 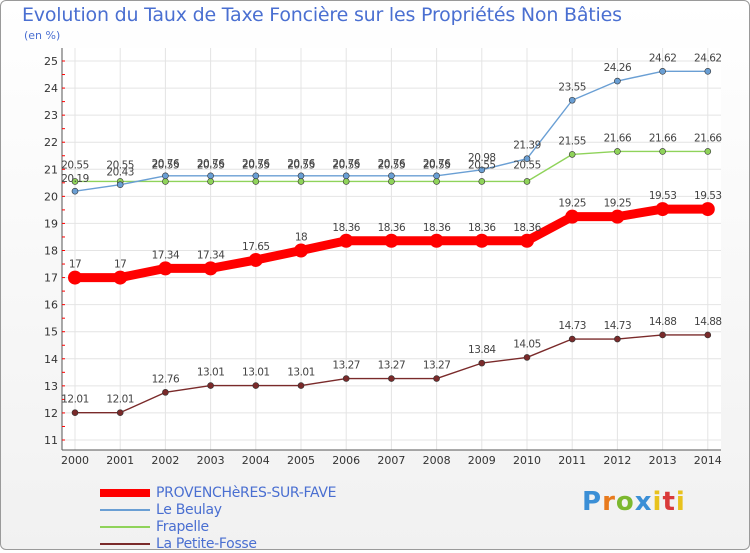 What do you see at coordinates (51, 61) in the screenshot?
I see `y-tick-label: 25` at bounding box center [51, 61].